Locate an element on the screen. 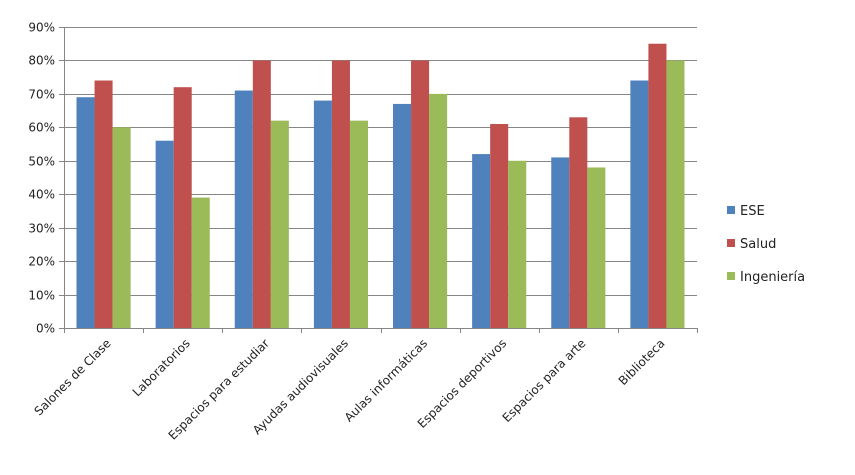  x-tick-label: Aulas informáticas is located at coordinates (386, 380).